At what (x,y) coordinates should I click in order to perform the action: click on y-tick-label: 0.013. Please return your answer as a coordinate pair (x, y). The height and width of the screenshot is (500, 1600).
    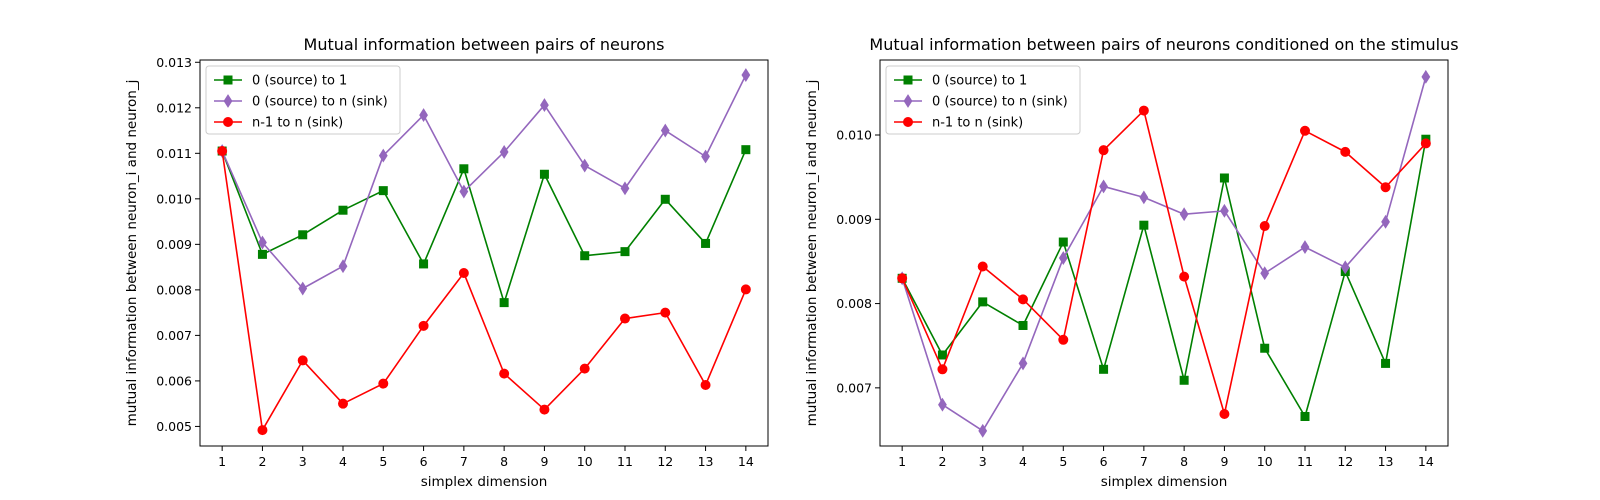
    Looking at the image, I should click on (174, 62).